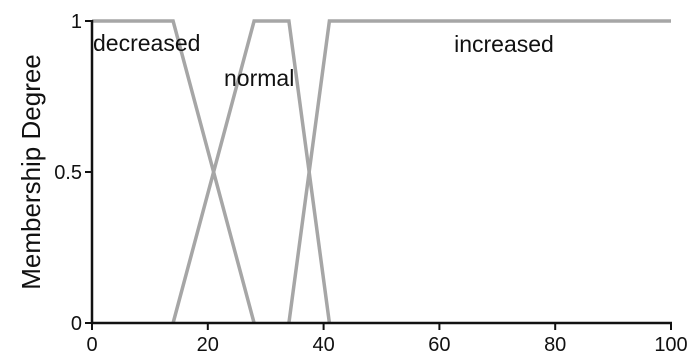  What do you see at coordinates (670, 345) in the screenshot?
I see `x-tick-label: 100` at bounding box center [670, 345].